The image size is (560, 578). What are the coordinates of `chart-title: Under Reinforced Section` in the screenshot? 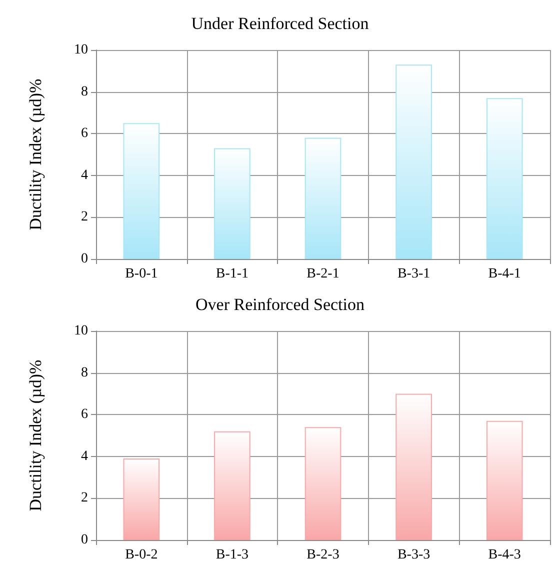 It's located at (280, 23).